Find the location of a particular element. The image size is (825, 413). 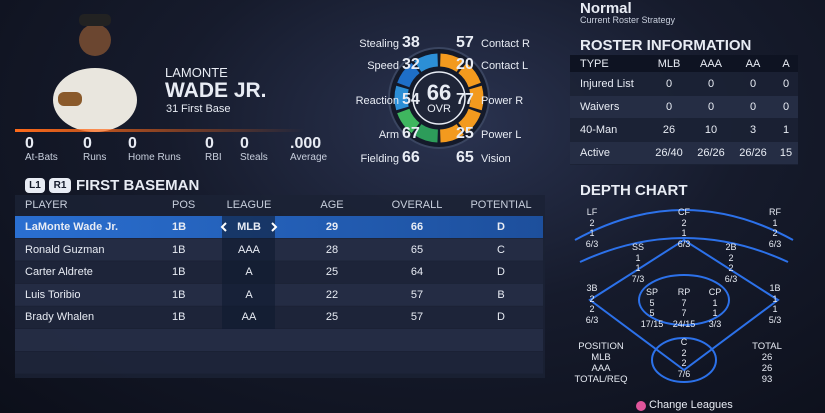

roster-cell: 26/40 is located at coordinates (669, 153).